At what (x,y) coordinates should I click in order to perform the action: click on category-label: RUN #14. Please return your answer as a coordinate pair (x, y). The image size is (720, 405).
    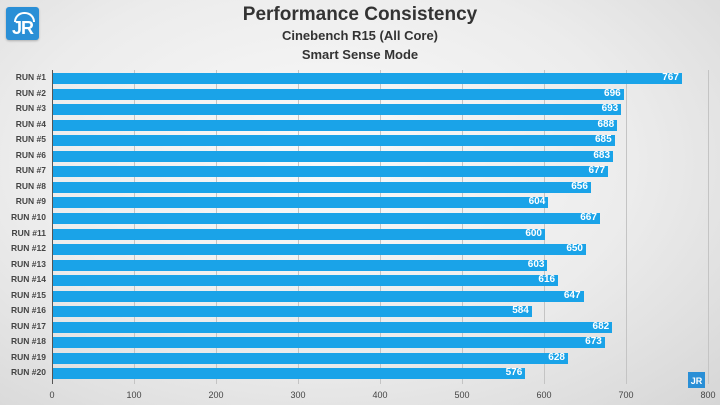
    Looking at the image, I should click on (28, 279).